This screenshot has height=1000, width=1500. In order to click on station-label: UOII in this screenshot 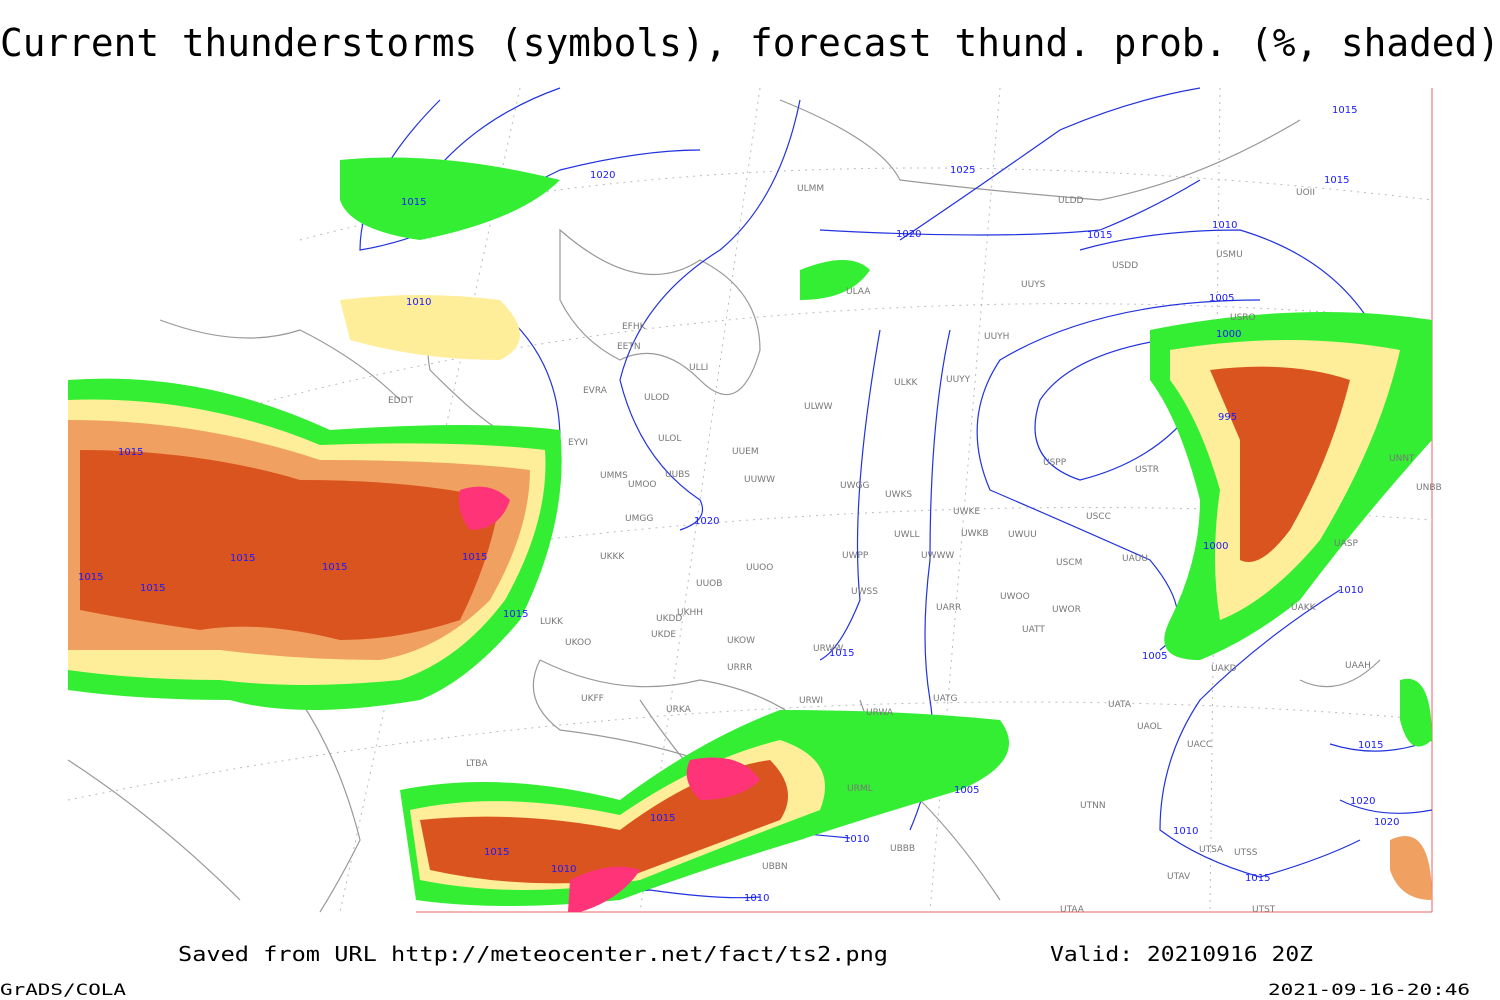, I will do `click(1305, 193)`.